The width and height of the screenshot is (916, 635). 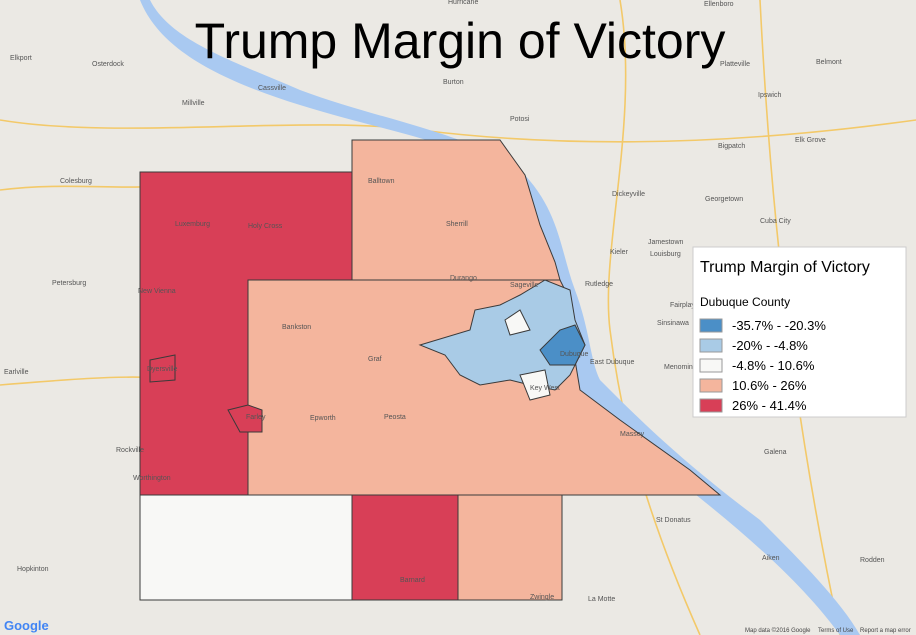 What do you see at coordinates (769, 385) in the screenshot?
I see `legend-label: 10.6% - 26%` at bounding box center [769, 385].